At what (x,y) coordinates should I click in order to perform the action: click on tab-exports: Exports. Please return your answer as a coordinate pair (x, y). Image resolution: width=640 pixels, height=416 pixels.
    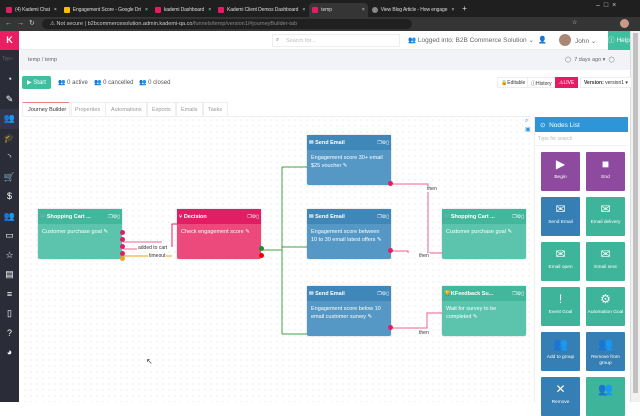
    Looking at the image, I should click on (161, 109).